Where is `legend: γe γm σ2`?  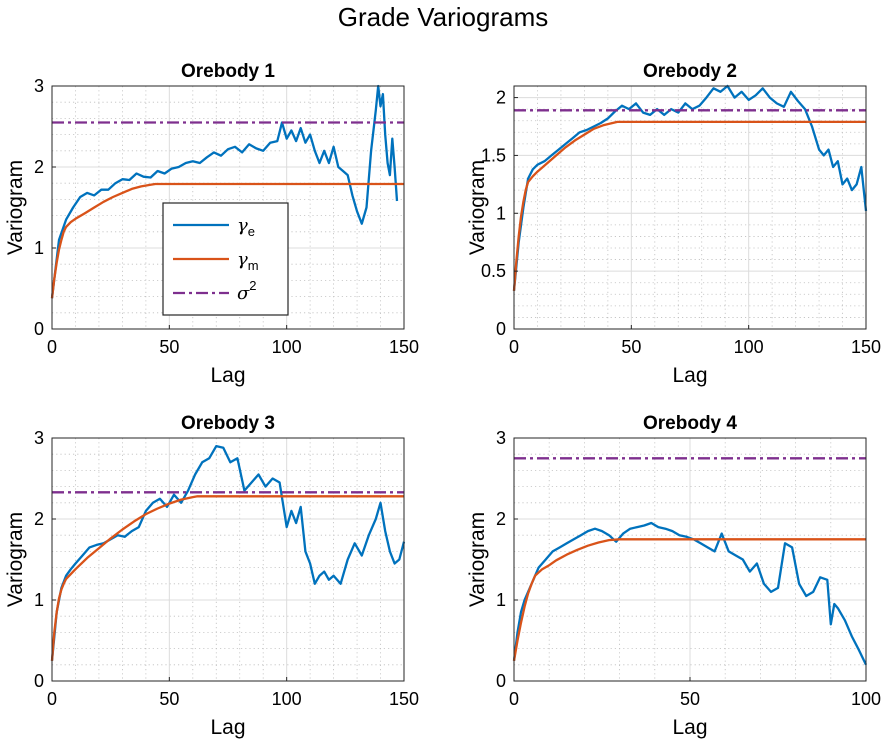
legend: γe γm σ2 is located at coordinates (225, 259).